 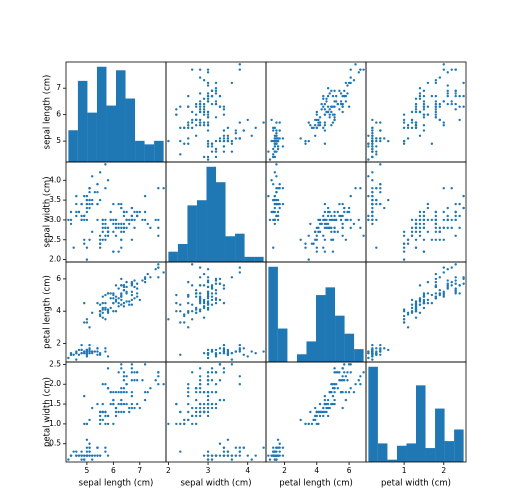 I want to click on y-tick-label: 4, so click(x=58, y=310).